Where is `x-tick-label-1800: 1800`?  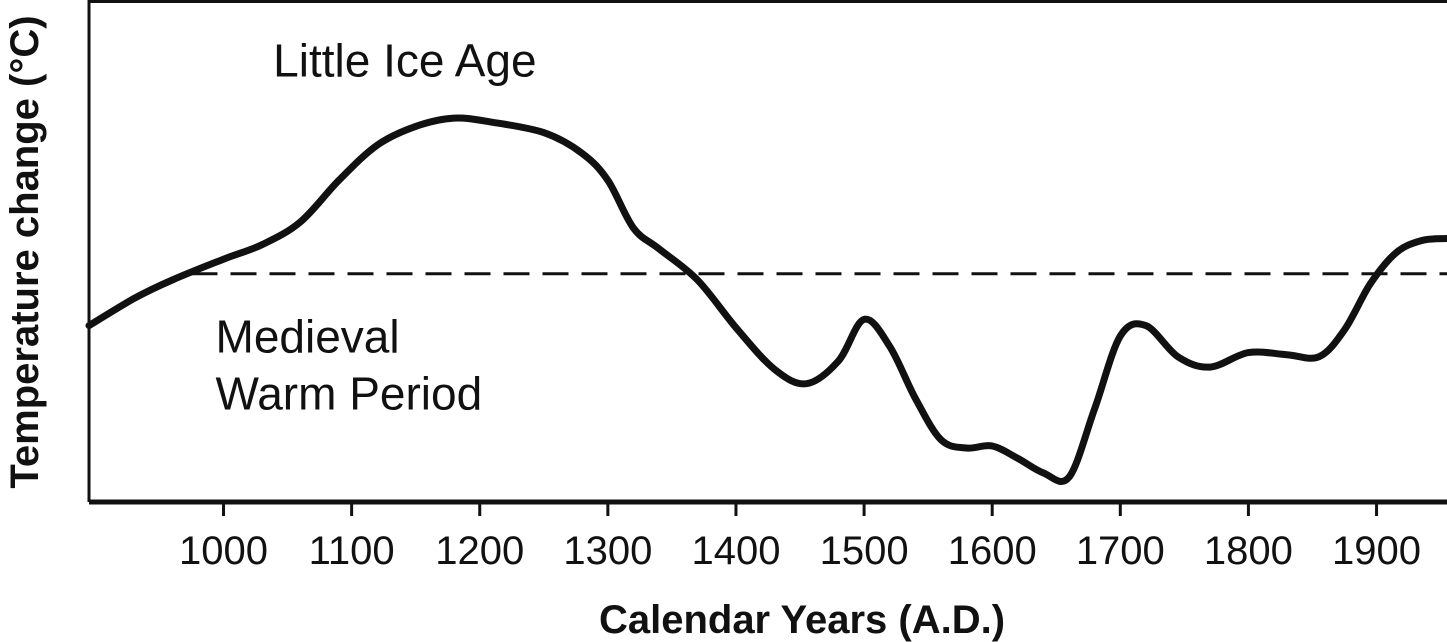
x-tick-label-1800: 1800 is located at coordinates (1248, 551).